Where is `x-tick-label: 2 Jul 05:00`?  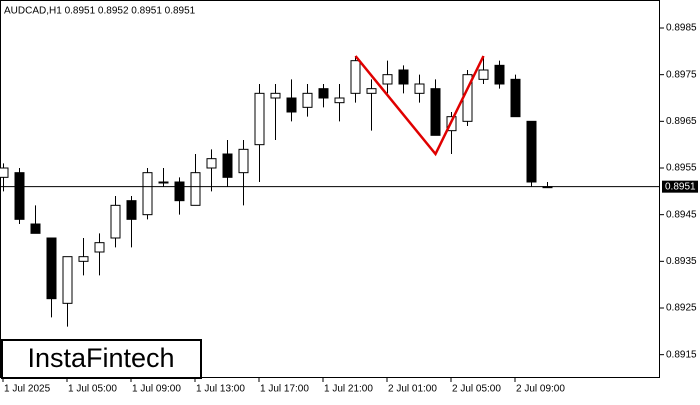
x-tick-label: 2 Jul 05:00 is located at coordinates (476, 389).